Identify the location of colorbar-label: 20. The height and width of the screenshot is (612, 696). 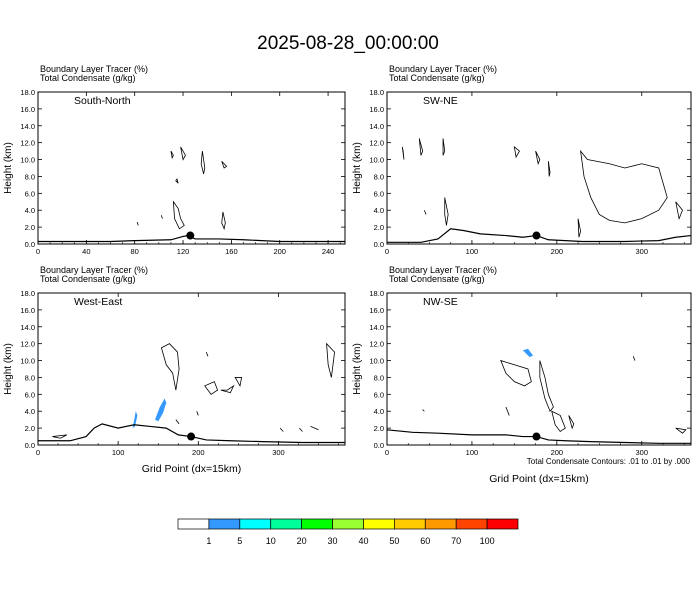
(302, 541).